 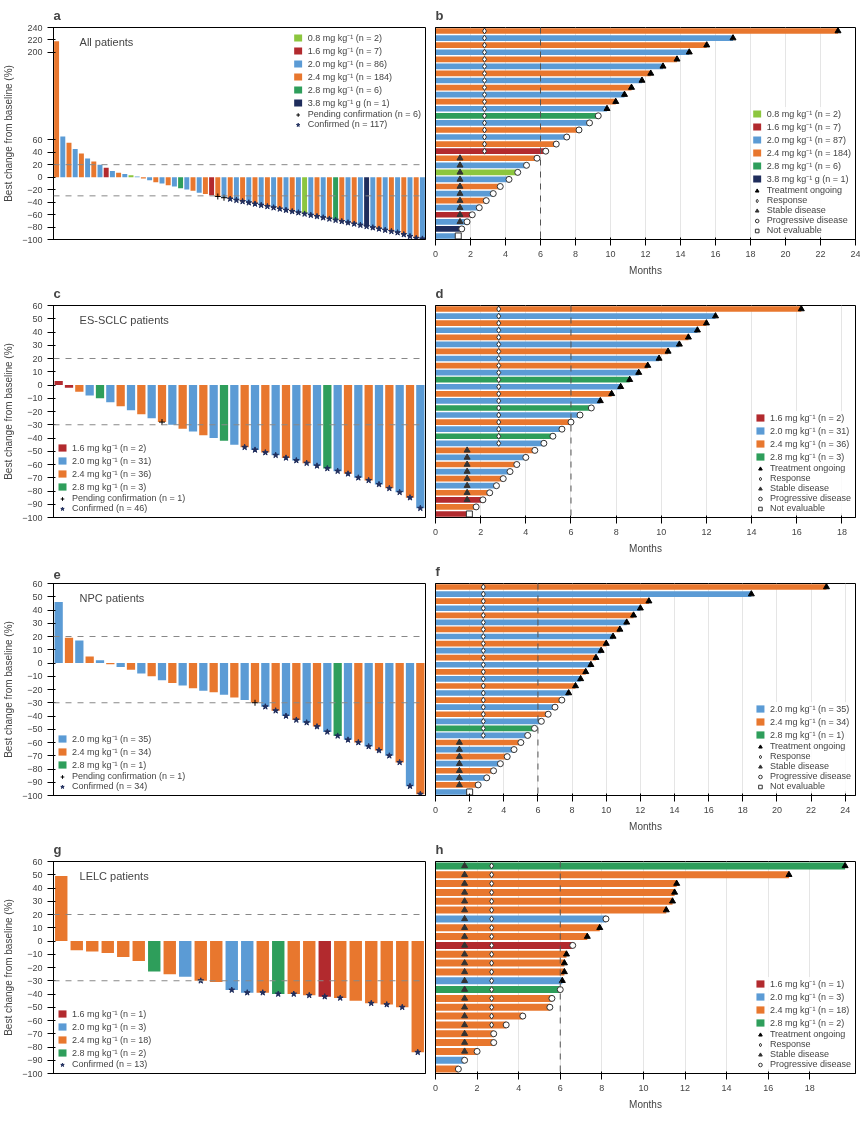 I want to click on text: LELC patients, so click(x=114, y=875).